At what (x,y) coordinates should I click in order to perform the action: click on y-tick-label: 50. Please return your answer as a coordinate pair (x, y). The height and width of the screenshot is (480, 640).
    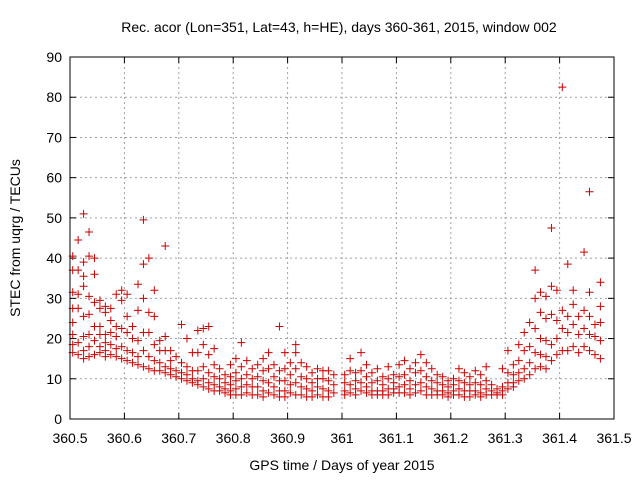
    Looking at the image, I should click on (54, 218).